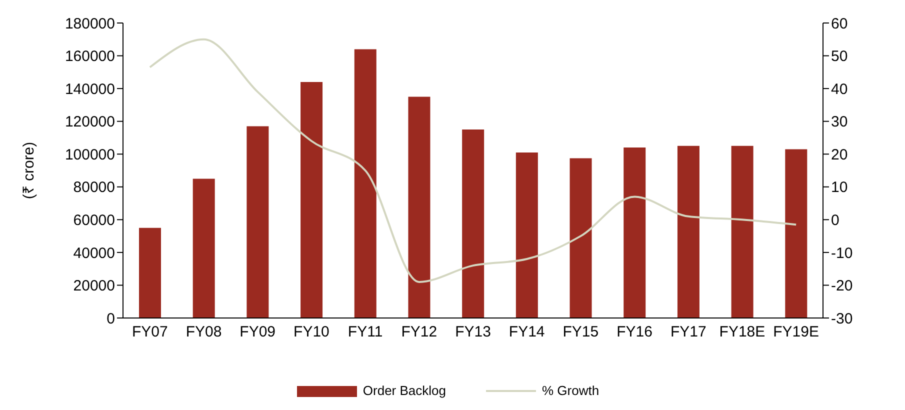 The width and height of the screenshot is (905, 410). I want to click on x-tick-label: FY19E, so click(796, 332).